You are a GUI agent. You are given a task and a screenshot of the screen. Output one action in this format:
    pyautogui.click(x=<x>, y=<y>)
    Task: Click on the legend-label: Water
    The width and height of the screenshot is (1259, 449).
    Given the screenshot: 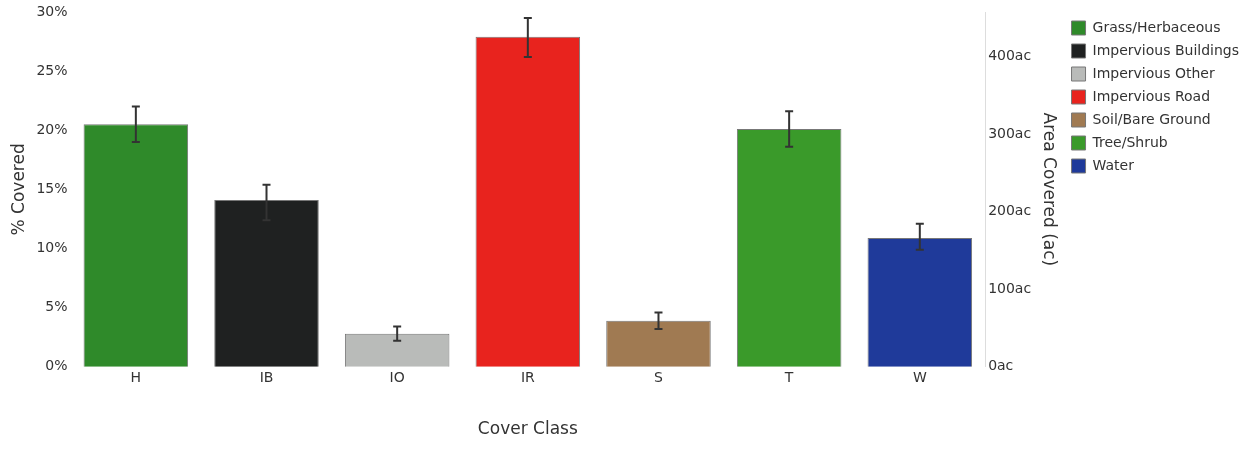 What is the action you would take?
    pyautogui.click(x=1113, y=164)
    